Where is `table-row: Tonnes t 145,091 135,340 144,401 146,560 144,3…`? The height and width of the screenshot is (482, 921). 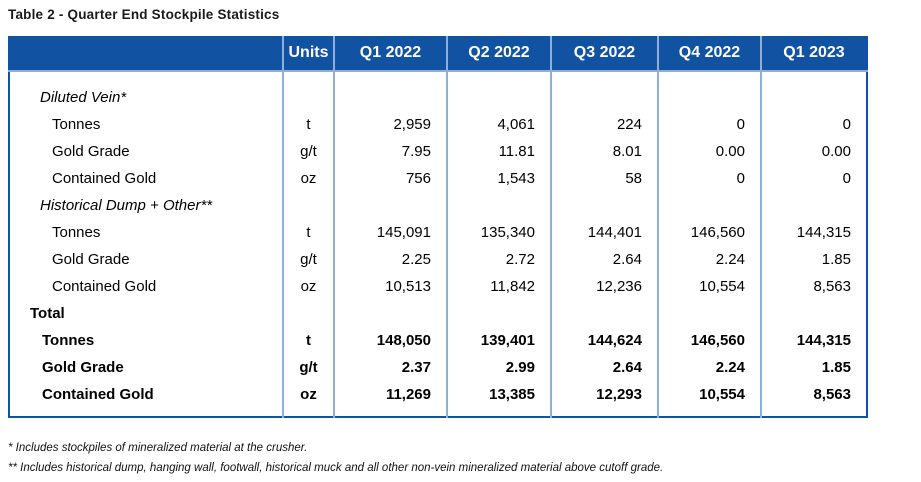
table-row: Tonnes t 145,091 135,340 144,401 146,560 144,3… is located at coordinates (438, 232).